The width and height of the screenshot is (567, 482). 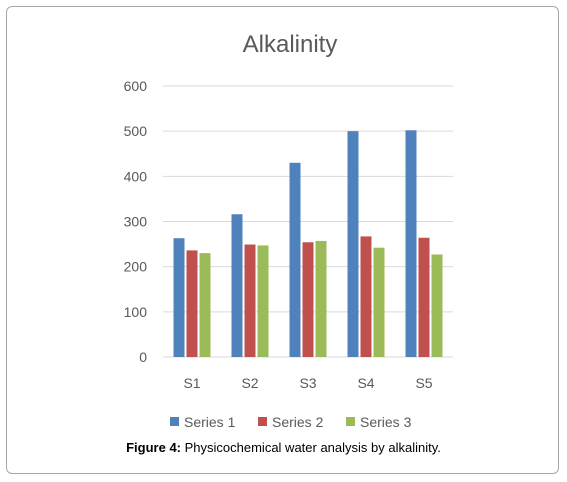 What do you see at coordinates (263, 301) in the screenshot?
I see `bar-series-3-s2` at bounding box center [263, 301].